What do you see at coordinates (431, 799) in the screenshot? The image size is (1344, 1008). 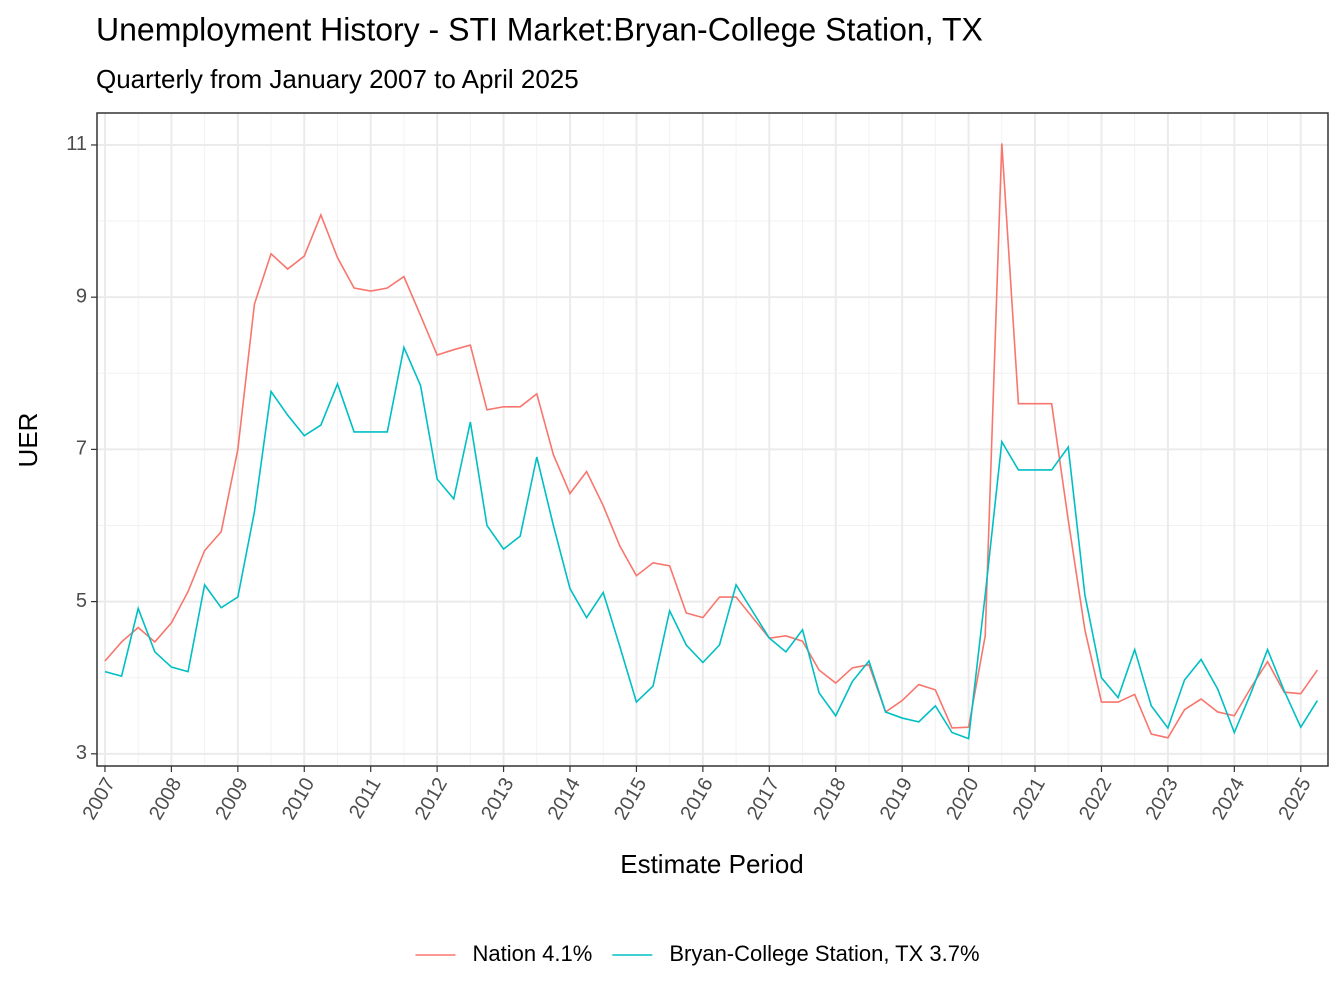 I see `x-tick-label: 2012` at bounding box center [431, 799].